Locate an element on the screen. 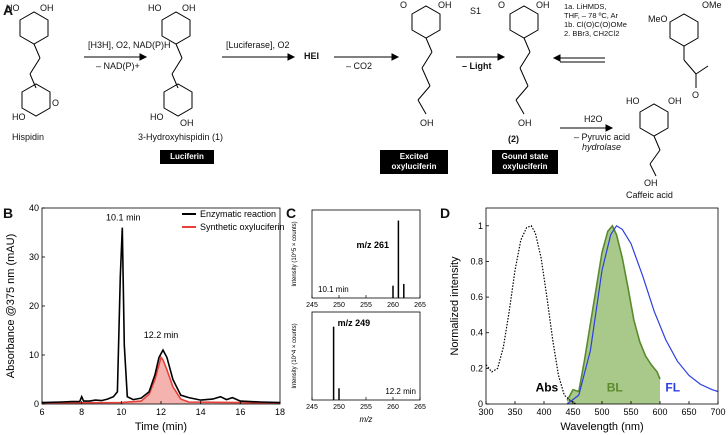 The image size is (728, 435). series-line-enzymatic is located at coordinates (161, 315).